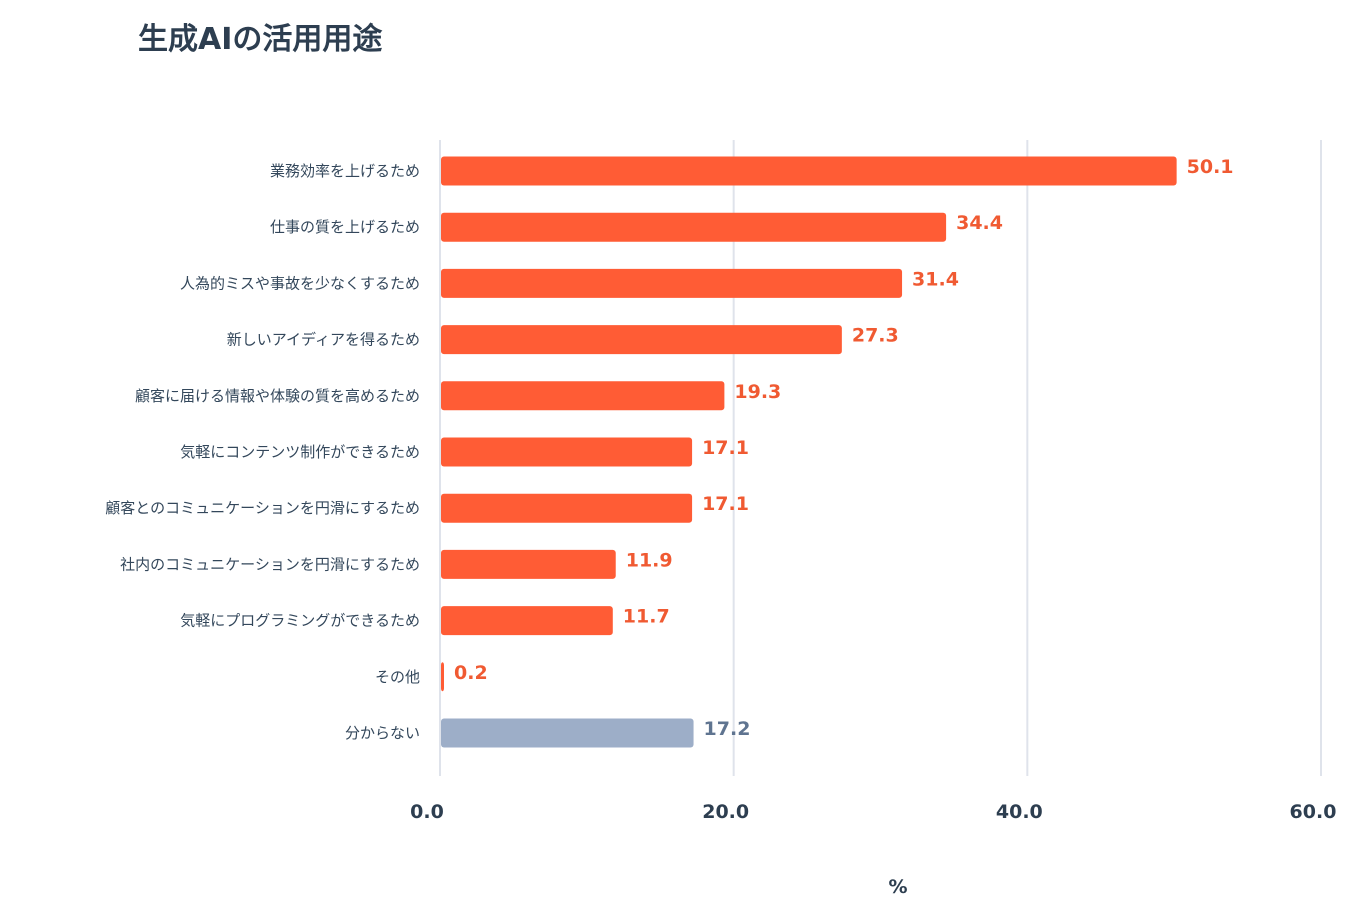 The image size is (1368, 915). I want to click on data-label: 31.4, so click(935, 279).